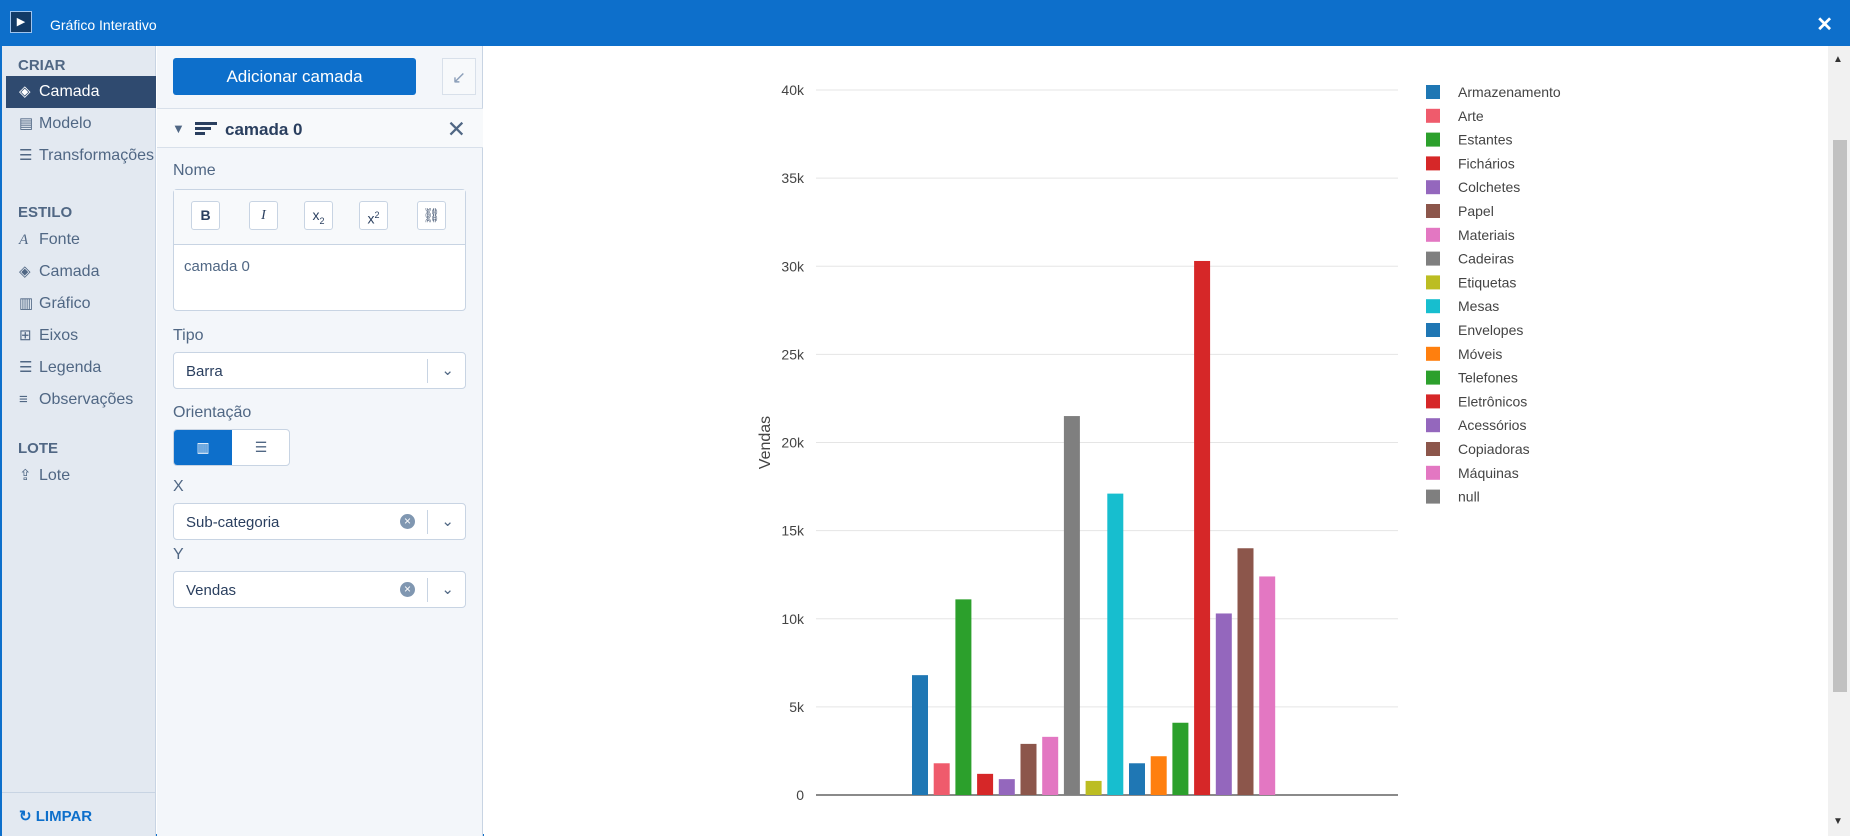 The height and width of the screenshot is (836, 1850). I want to click on scroll-up-icon: ▲, so click(1838, 59).